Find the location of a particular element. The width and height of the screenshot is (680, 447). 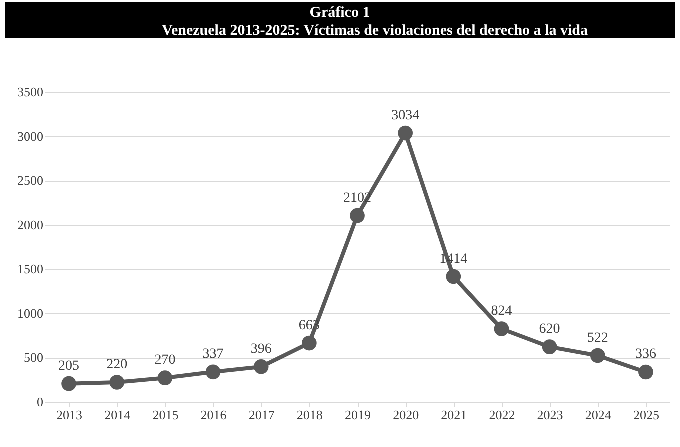

y-tick-label: 500 is located at coordinates (34, 358).